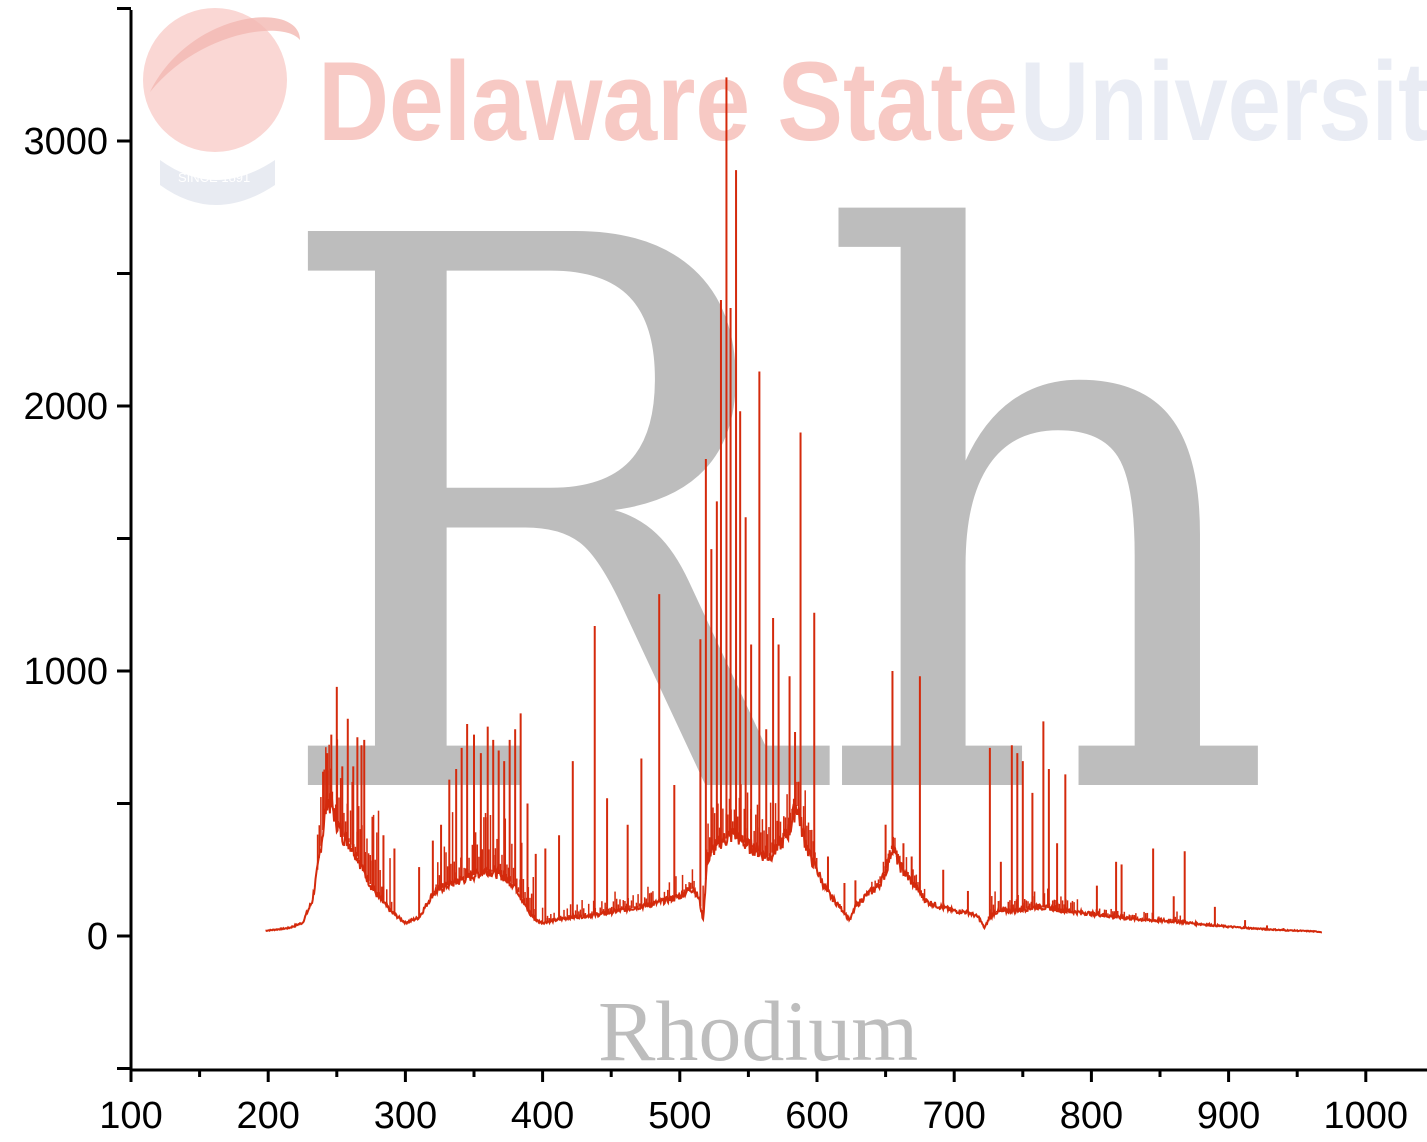 This screenshot has width=1427, height=1142. I want to click on x-tick-label: 700, so click(953, 1116).